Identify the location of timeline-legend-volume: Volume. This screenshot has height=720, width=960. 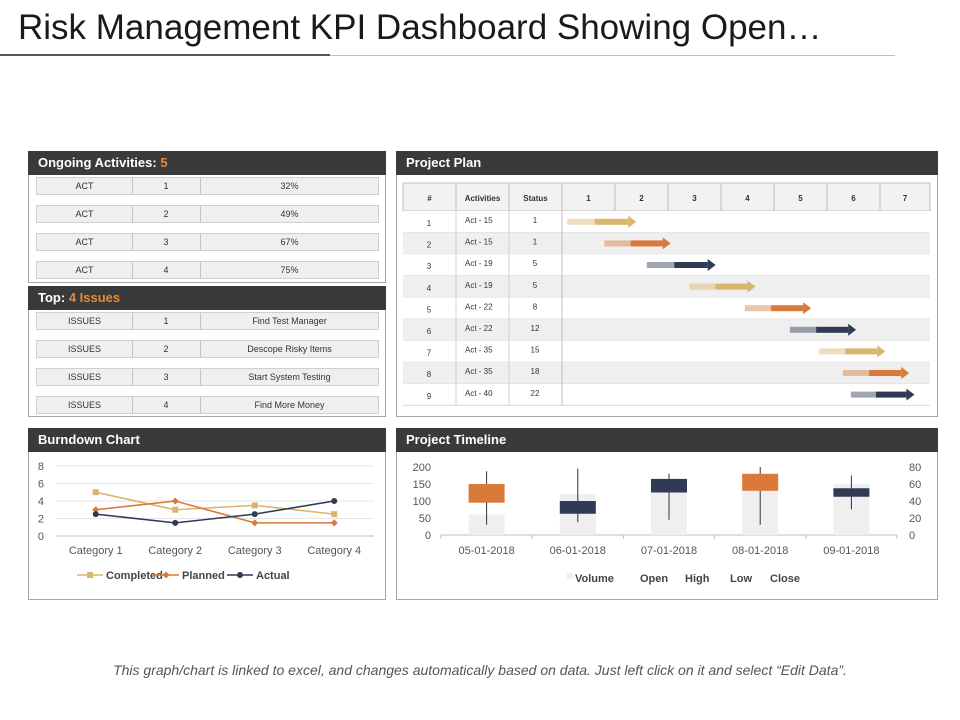
(594, 579).